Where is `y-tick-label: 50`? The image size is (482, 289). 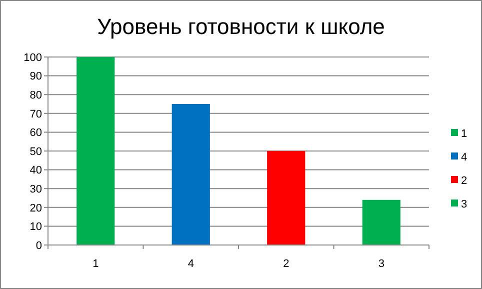
y-tick-label: 50 is located at coordinates (36, 152).